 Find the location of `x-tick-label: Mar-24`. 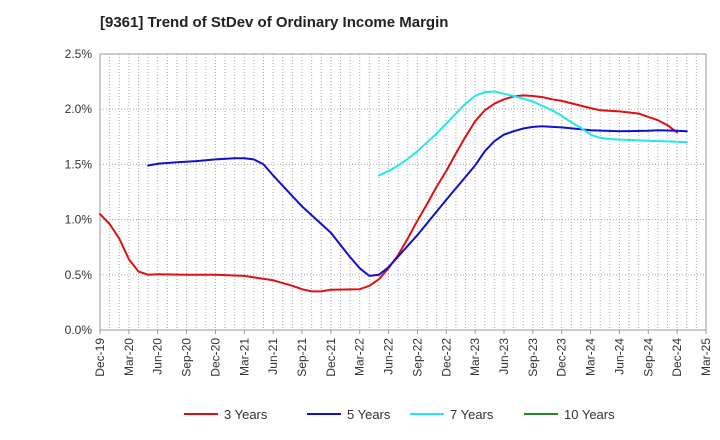

x-tick-label: Mar-24 is located at coordinates (591, 357).